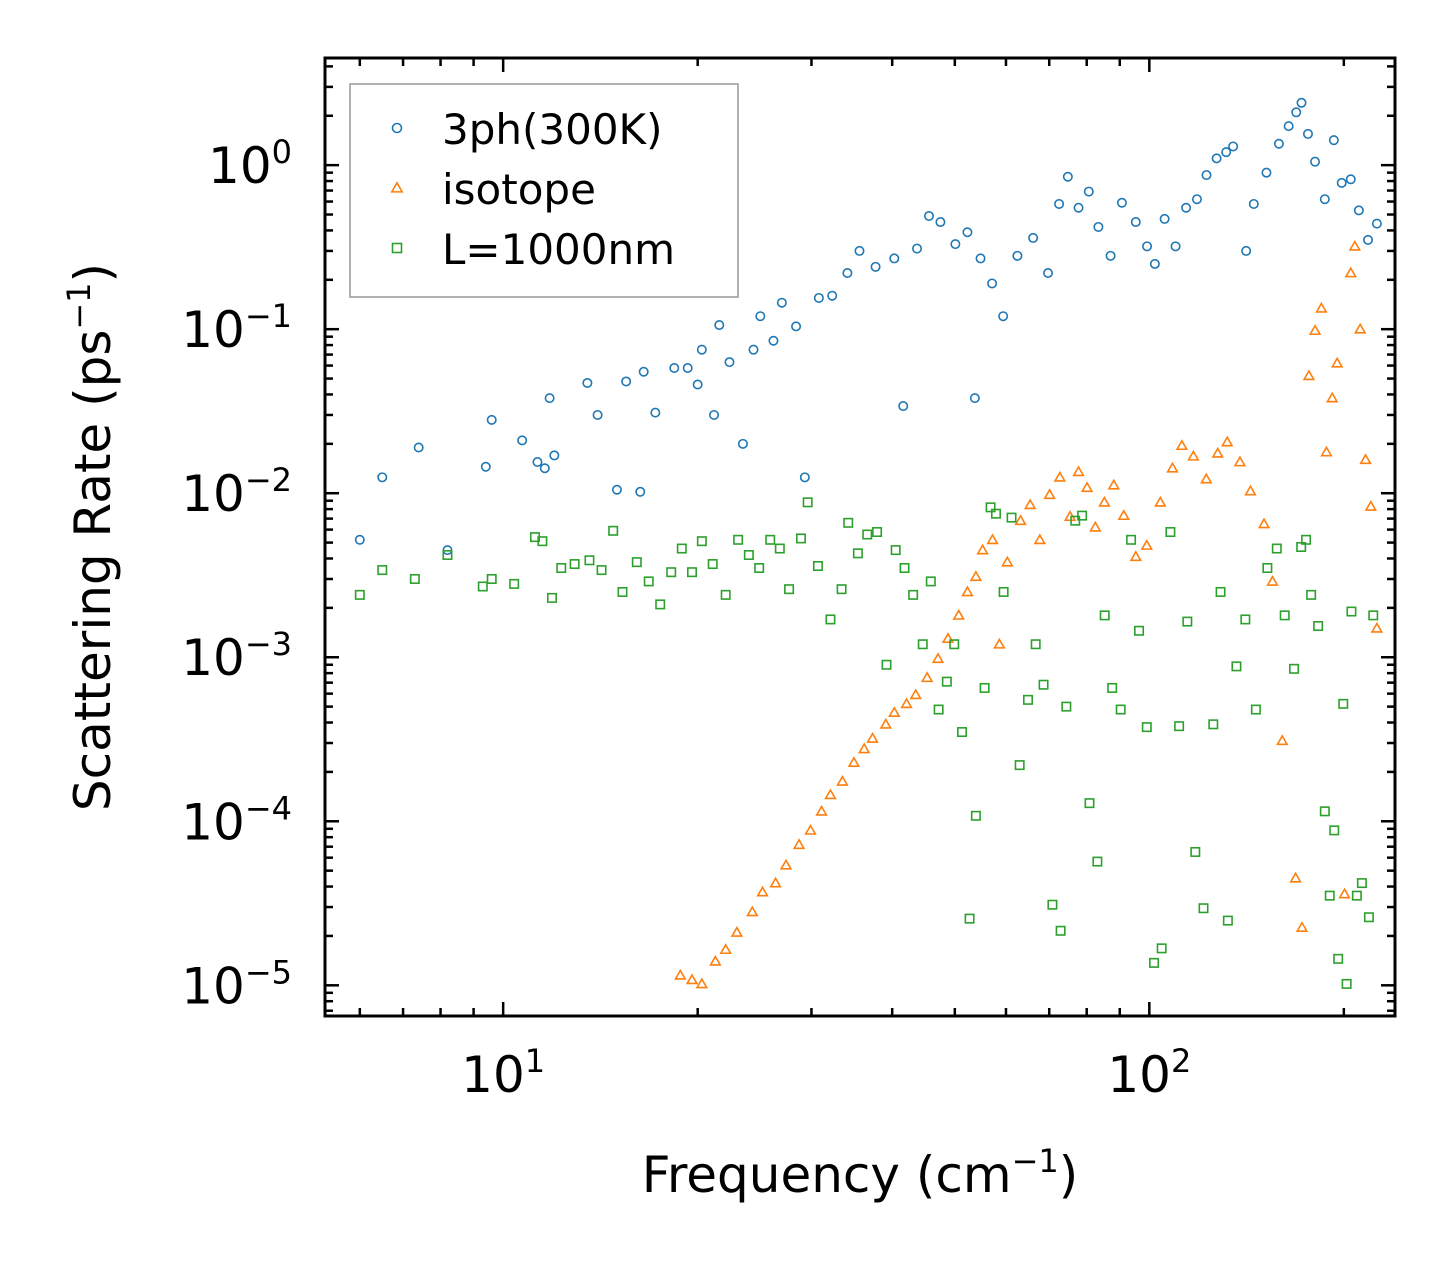 This screenshot has width=1455, height=1265. Describe the element at coordinates (860, 1173) in the screenshot. I see `x-axis-label: Frequency (cm−1)` at that location.